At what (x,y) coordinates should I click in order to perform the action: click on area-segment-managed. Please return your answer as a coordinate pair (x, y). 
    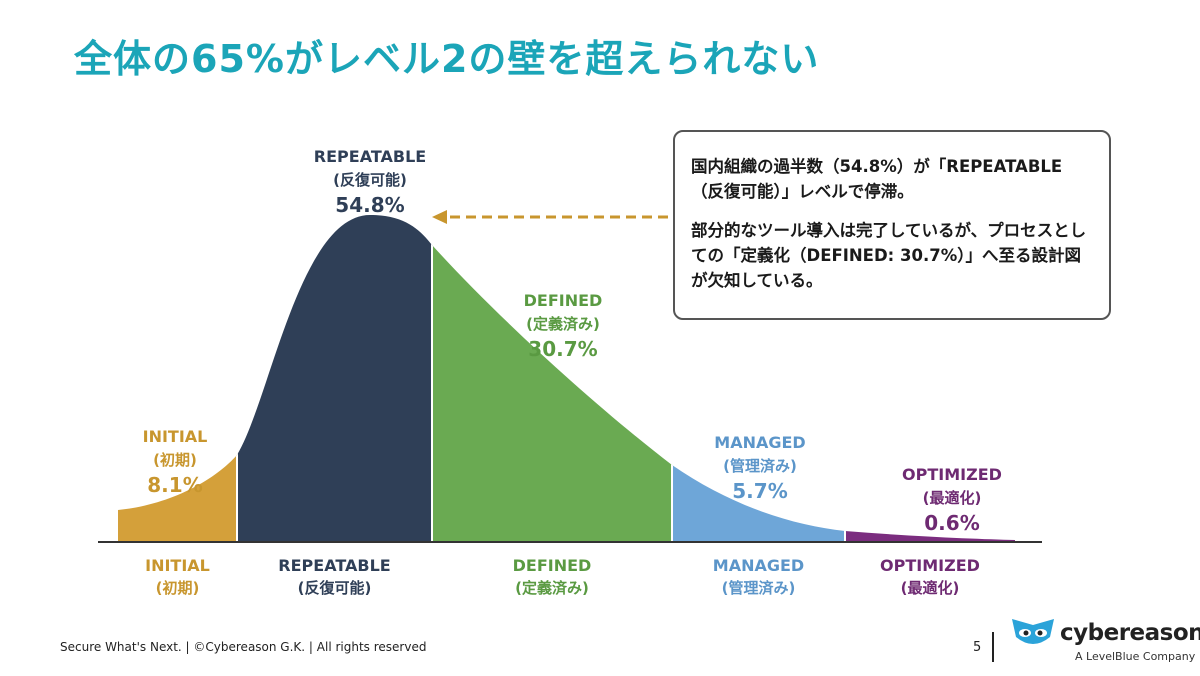
    Looking at the image, I should click on (758, 503).